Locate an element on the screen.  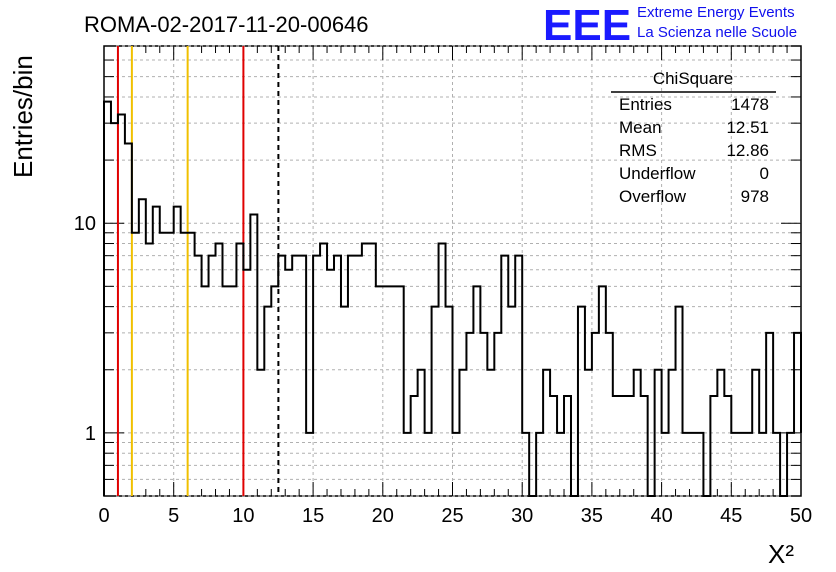
logo-line-1: Extreme Energy Events is located at coordinates (716, 12).